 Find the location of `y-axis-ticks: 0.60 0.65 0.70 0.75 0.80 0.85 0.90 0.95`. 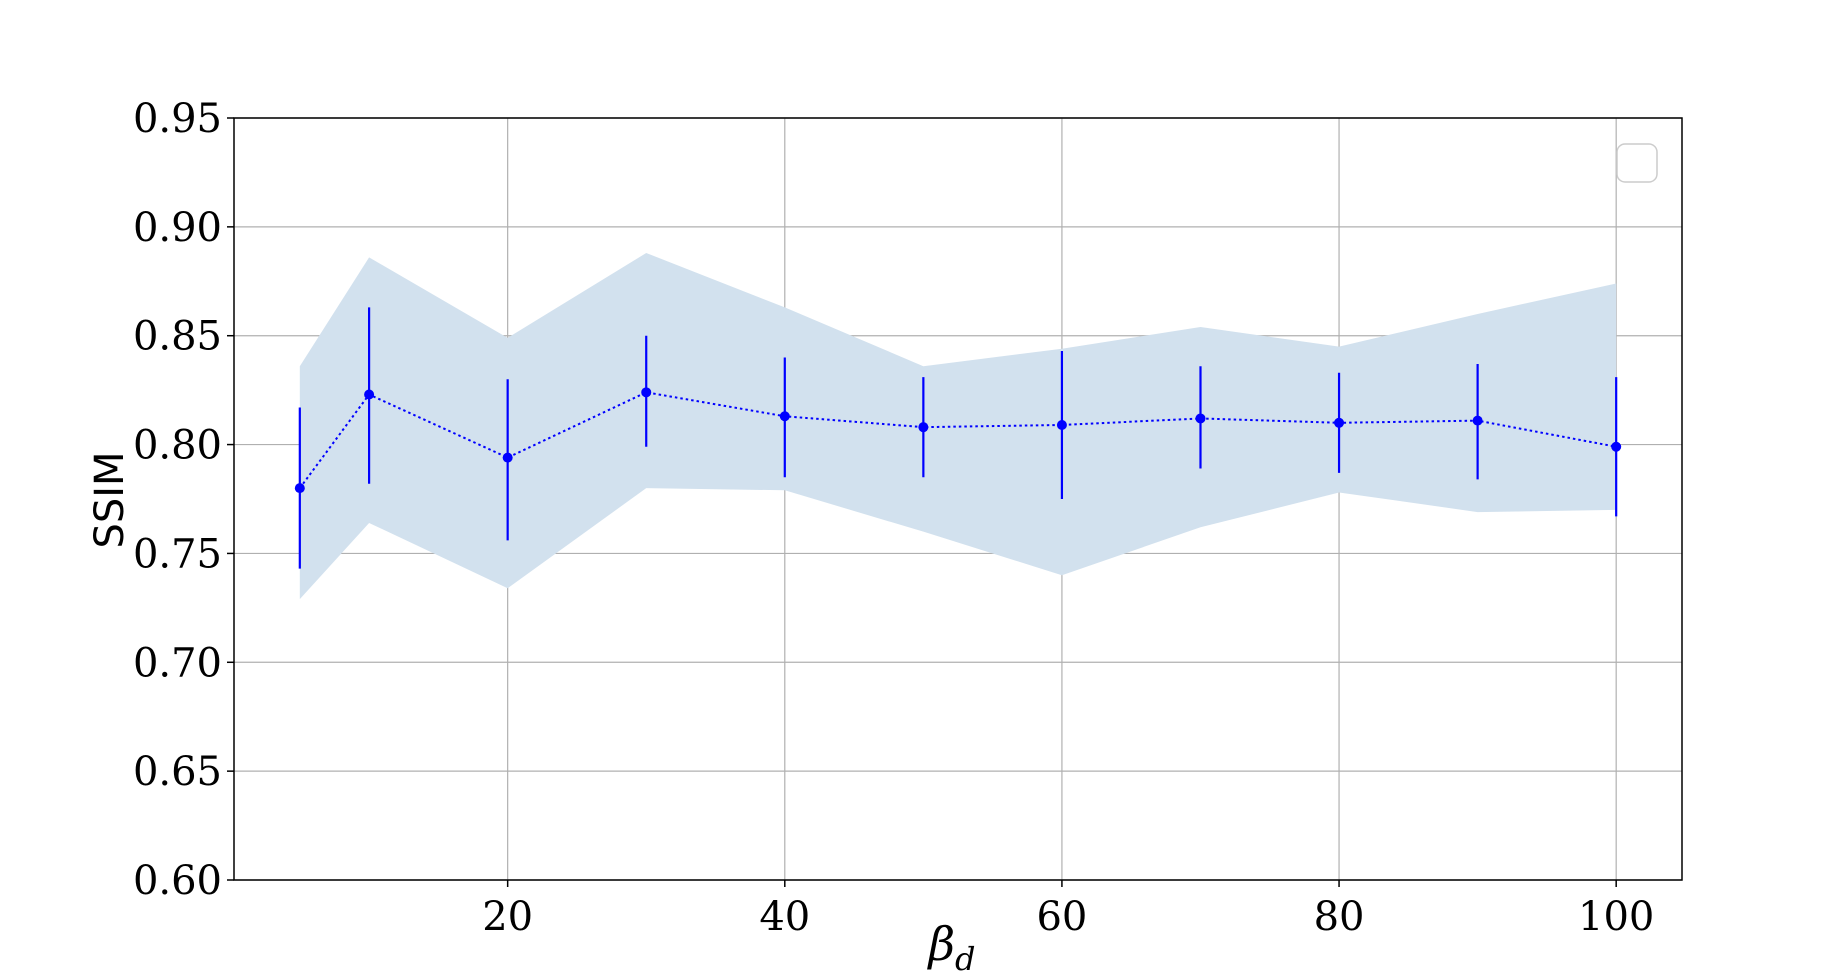

y-axis-ticks: 0.60 0.65 0.70 0.75 0.80 0.85 0.90 0.95 is located at coordinates (183, 500).